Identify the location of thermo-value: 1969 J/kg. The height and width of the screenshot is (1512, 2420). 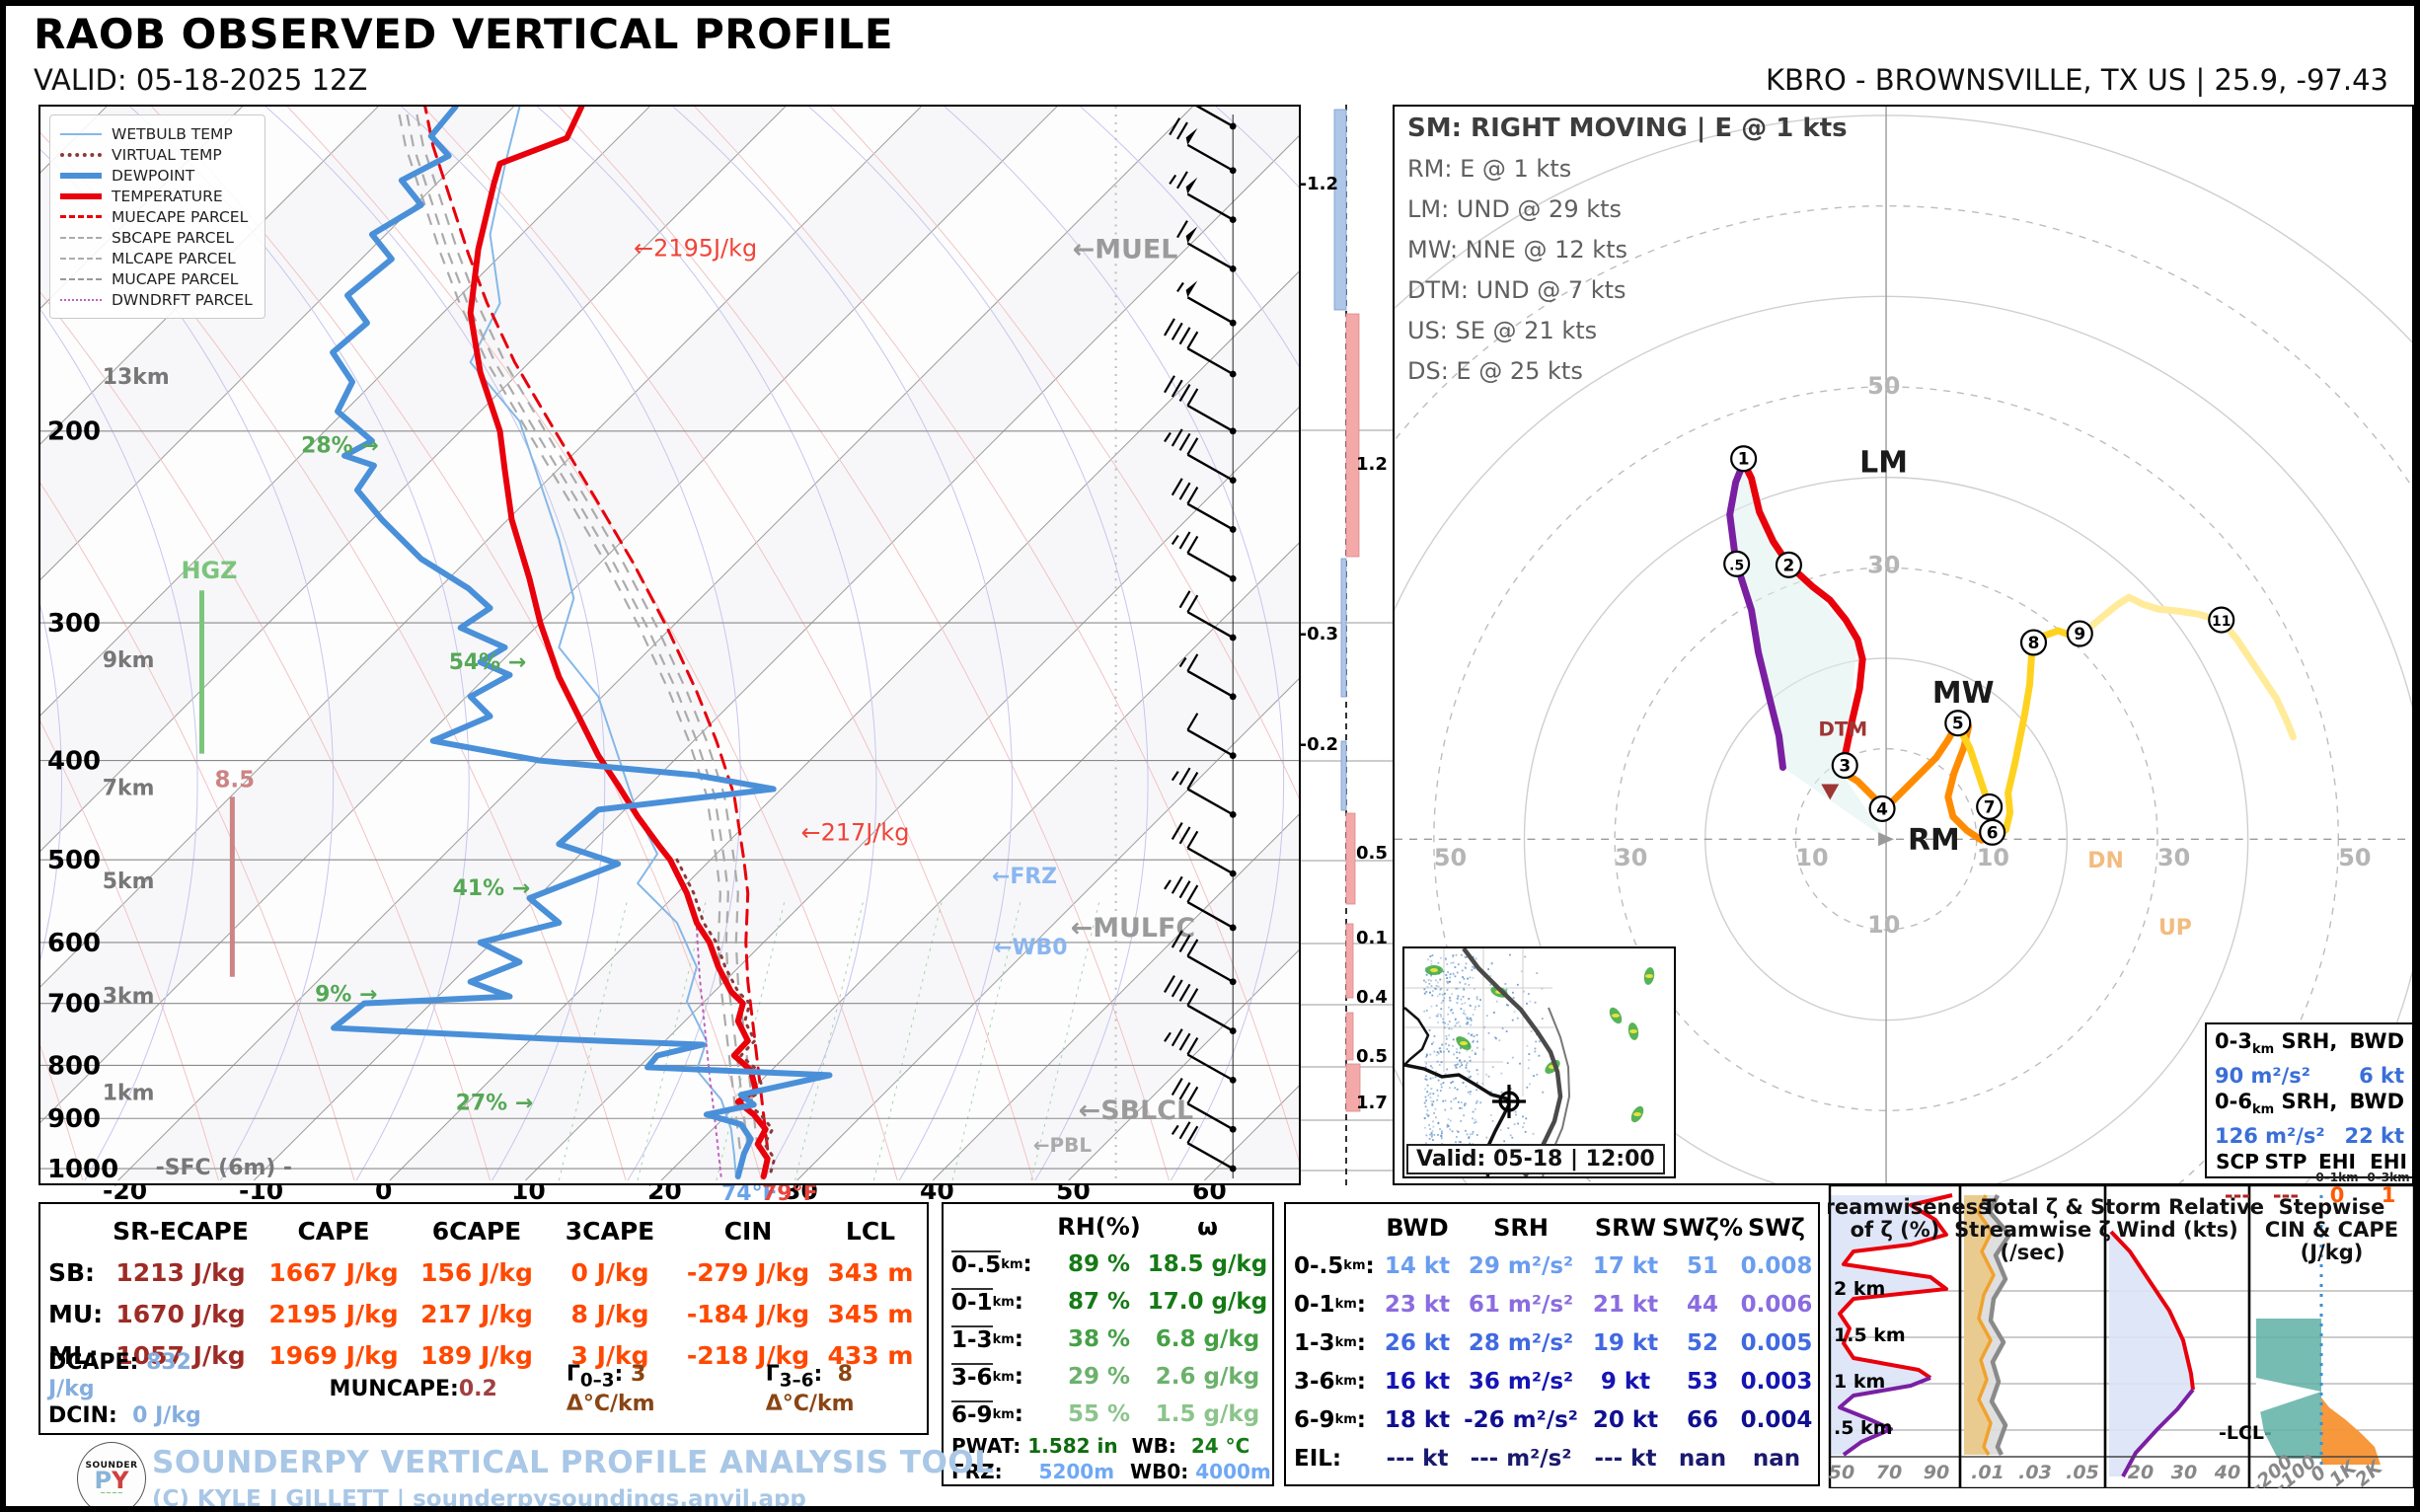
(333, 1355).